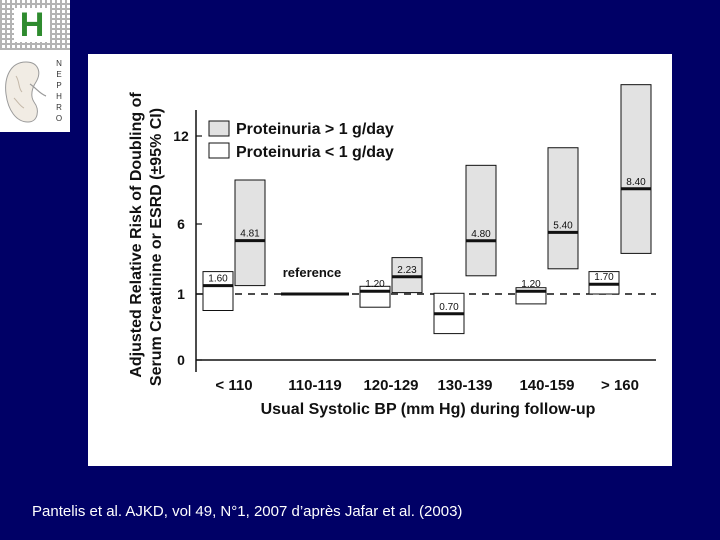 The width and height of the screenshot is (720, 540). What do you see at coordinates (312, 272) in the screenshot?
I see `reference-label: reference` at bounding box center [312, 272].